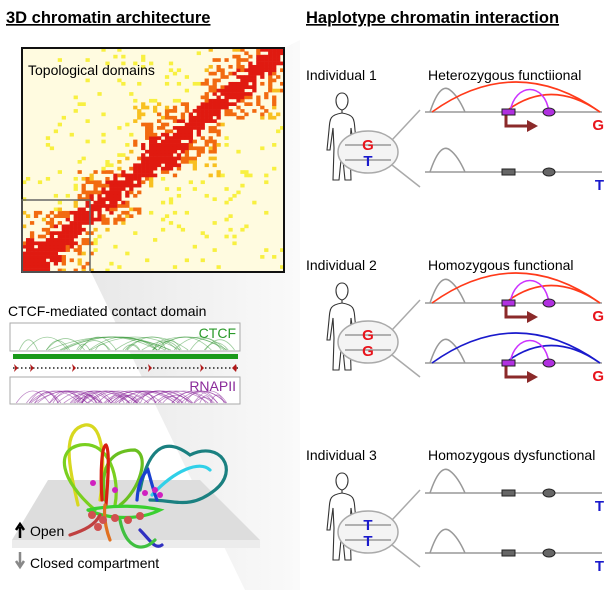 Image resolution: width=616 pixels, height=590 pixels. What do you see at coordinates (94, 563) in the screenshot?
I see `svg-text: Closed compartment` at bounding box center [94, 563].